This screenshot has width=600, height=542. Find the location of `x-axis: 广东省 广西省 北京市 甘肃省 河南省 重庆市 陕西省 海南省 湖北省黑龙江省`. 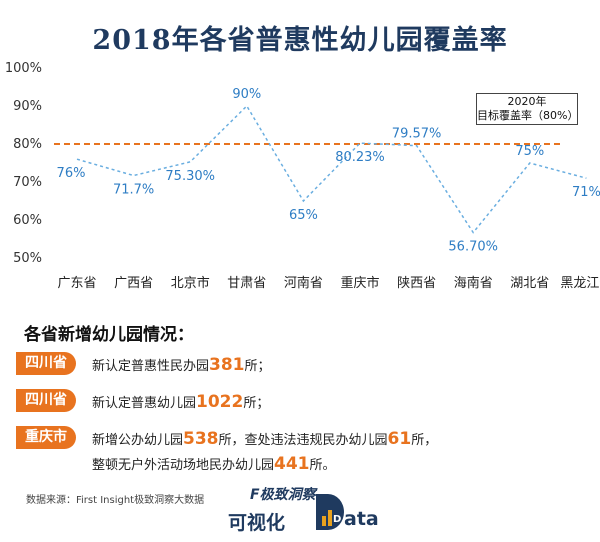

x-axis: 广东省 广西省 北京市 甘肃省 河南省 重庆市 陕西省 海南省 湖北省黑龙江省 is located at coordinates (328, 283).